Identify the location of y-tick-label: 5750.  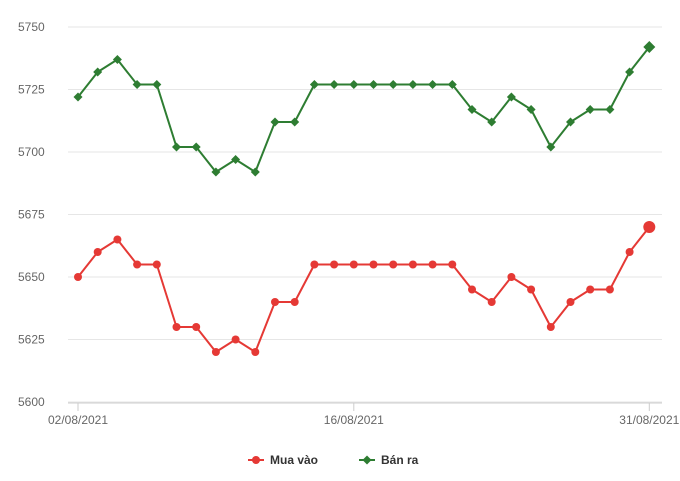
(31, 27).